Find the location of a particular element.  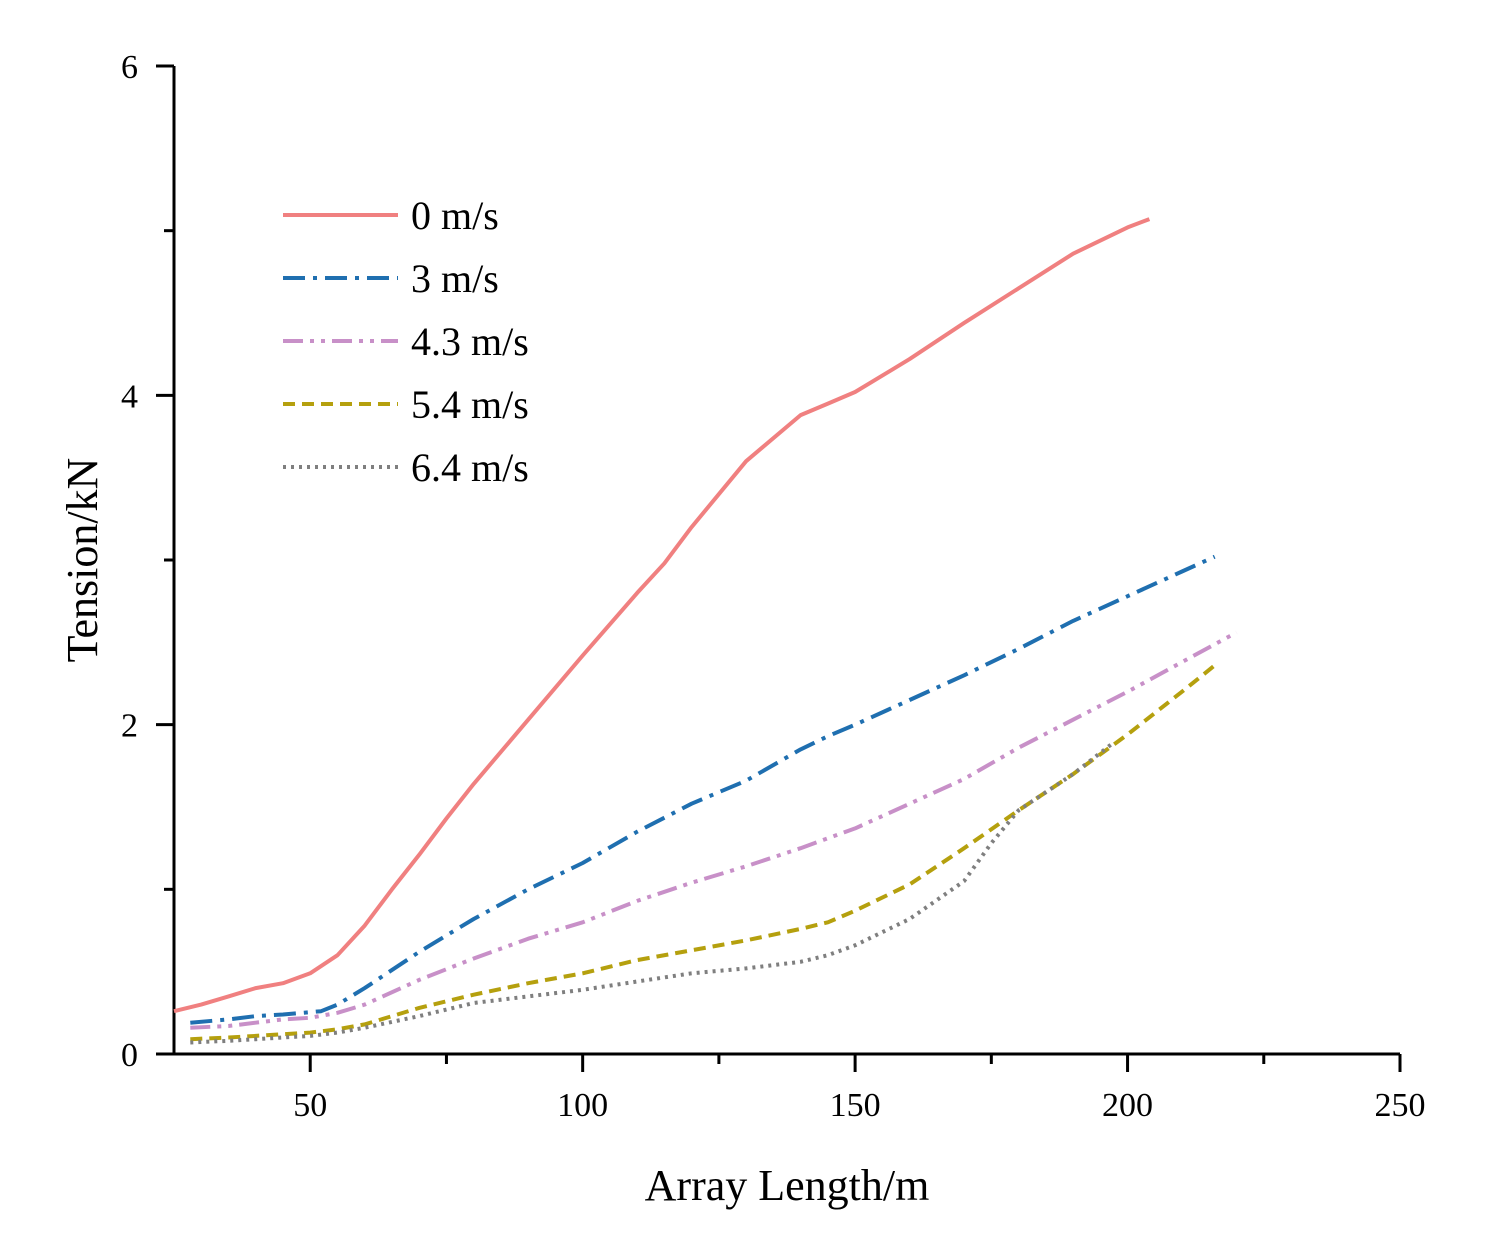

legend-label-0: 0 m/s is located at coordinates (455, 215).